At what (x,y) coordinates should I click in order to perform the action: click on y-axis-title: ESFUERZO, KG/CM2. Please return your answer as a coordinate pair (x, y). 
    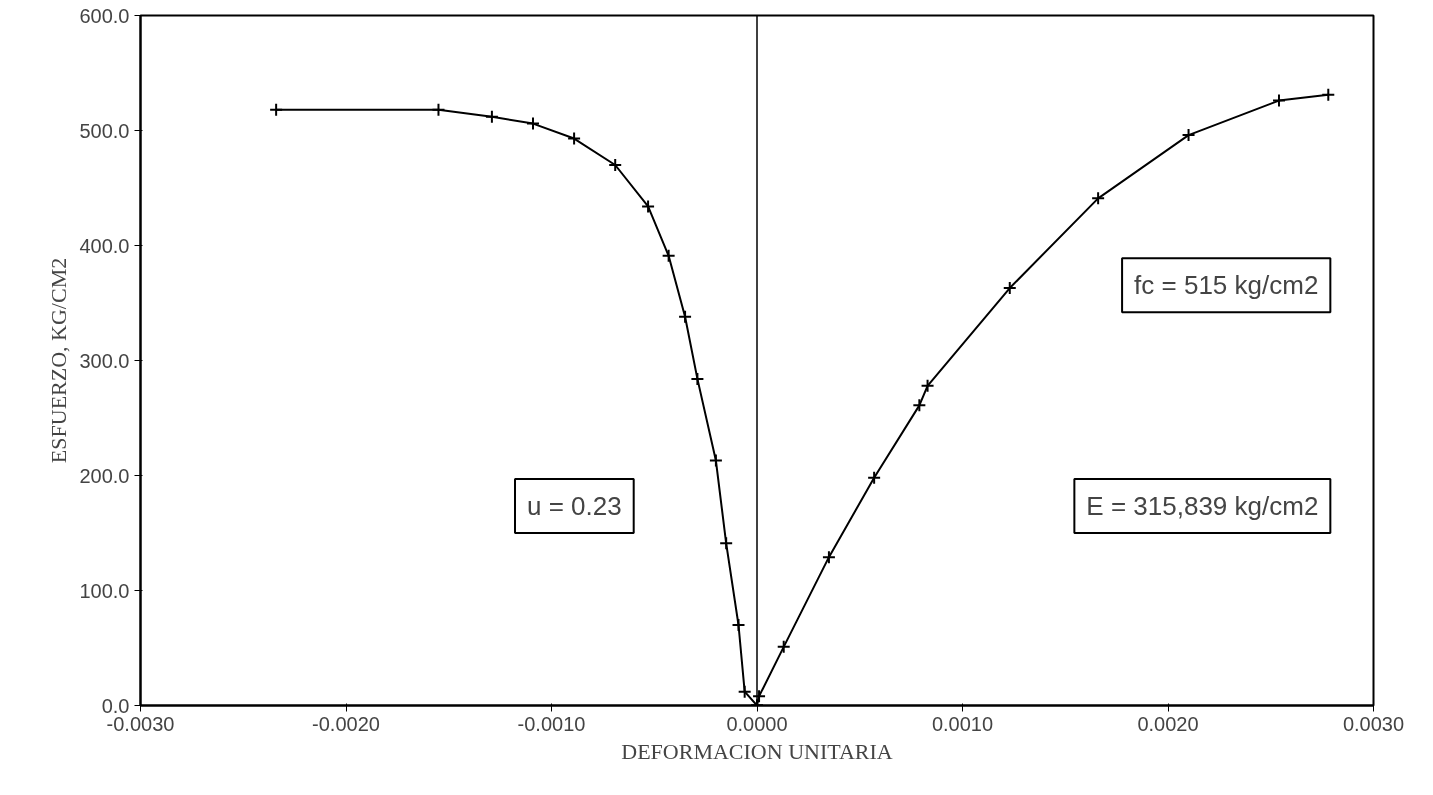
    Looking at the image, I should click on (59, 360).